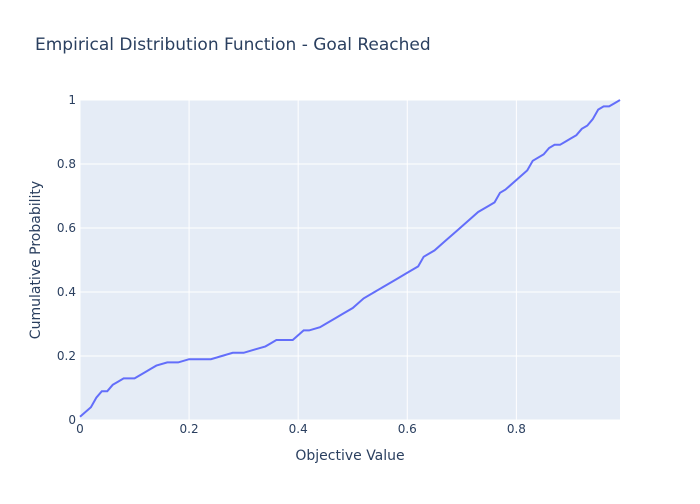 Image resolution: width=700 pixels, height=504 pixels. I want to click on y-tick-label: 0.2, so click(66, 356).